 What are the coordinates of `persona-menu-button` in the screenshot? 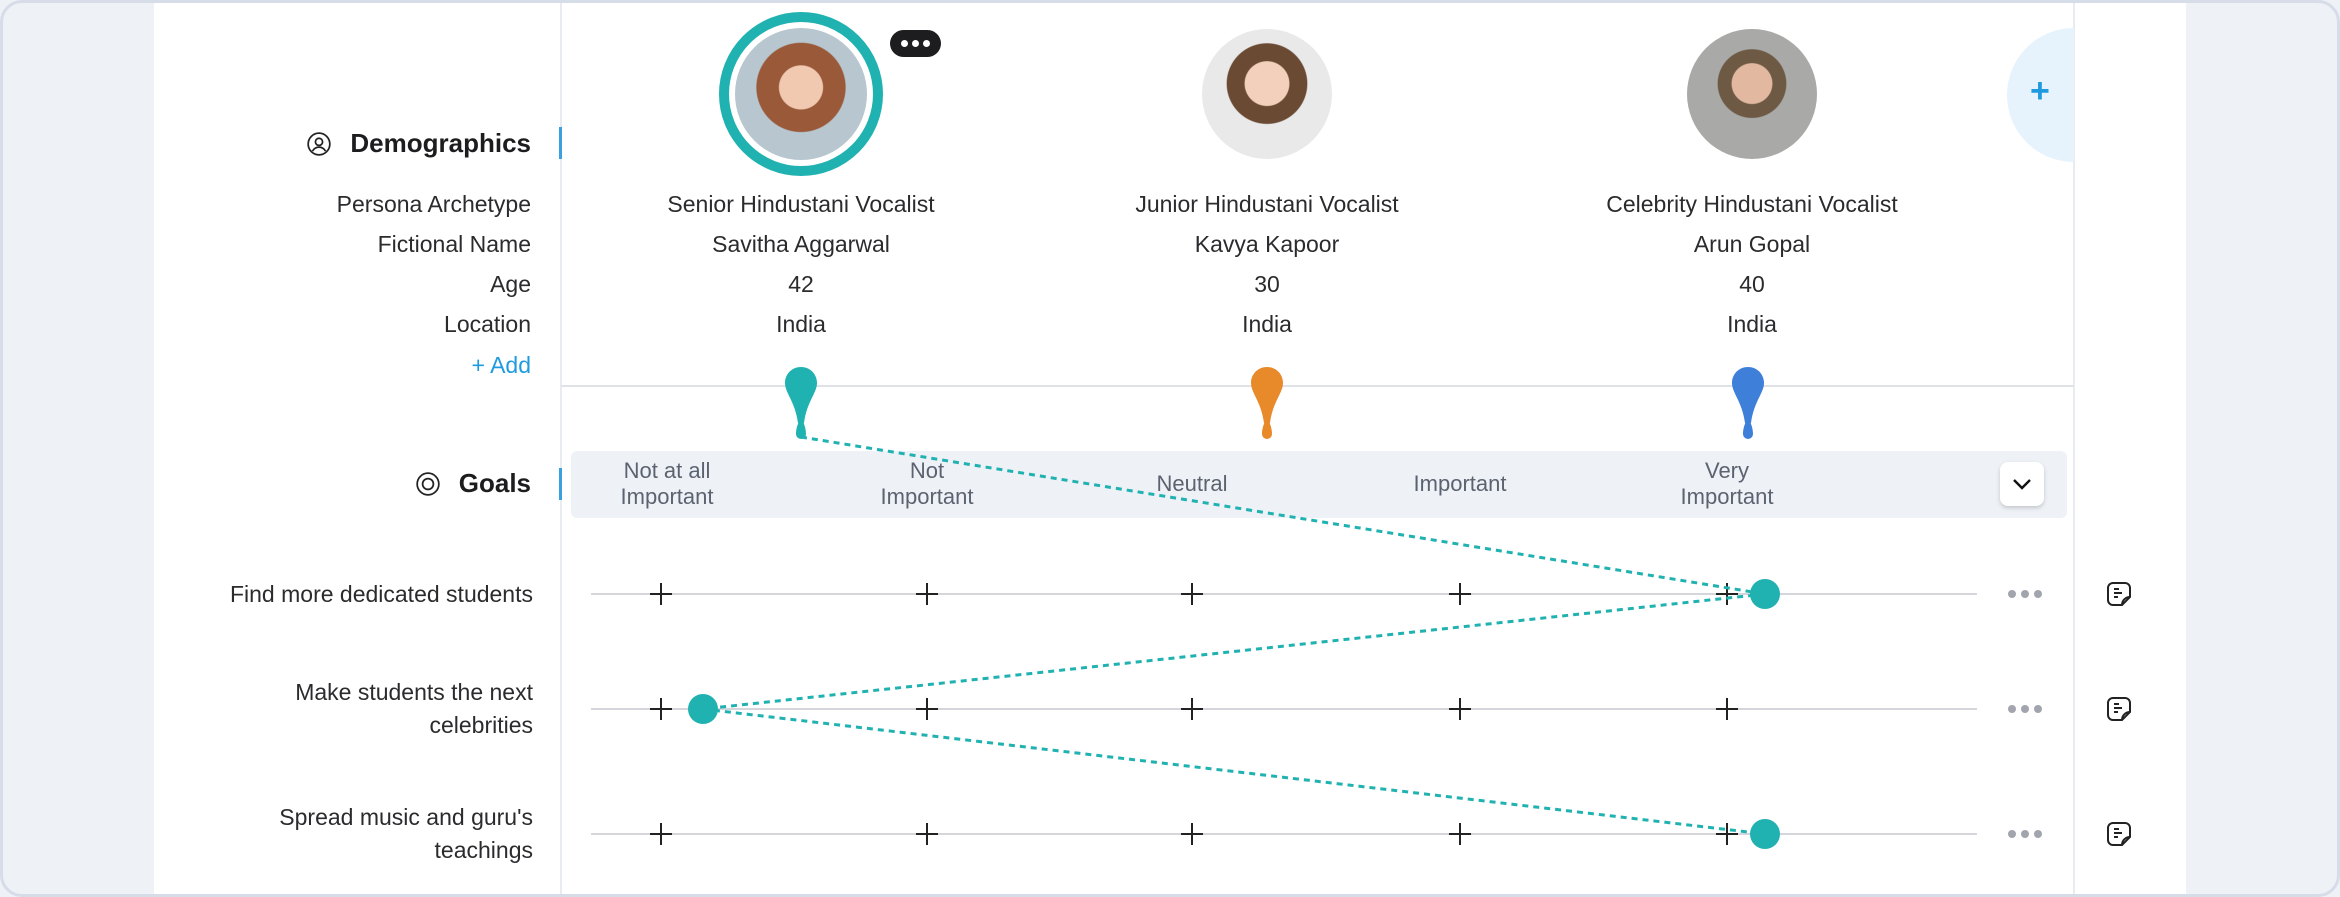 It's located at (915, 43).